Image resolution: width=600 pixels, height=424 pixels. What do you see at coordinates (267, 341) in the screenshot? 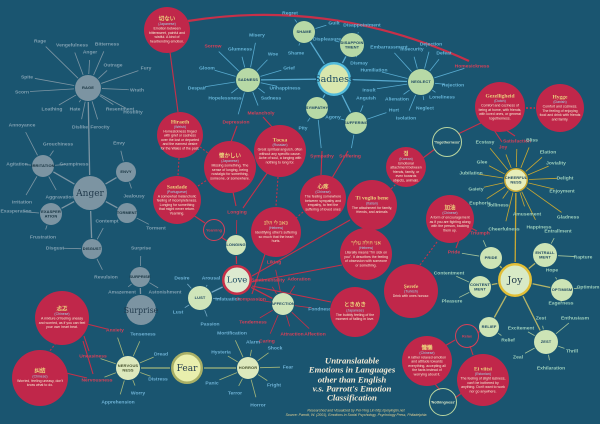
I see `emotion-label-caring: Caring` at bounding box center [267, 341].